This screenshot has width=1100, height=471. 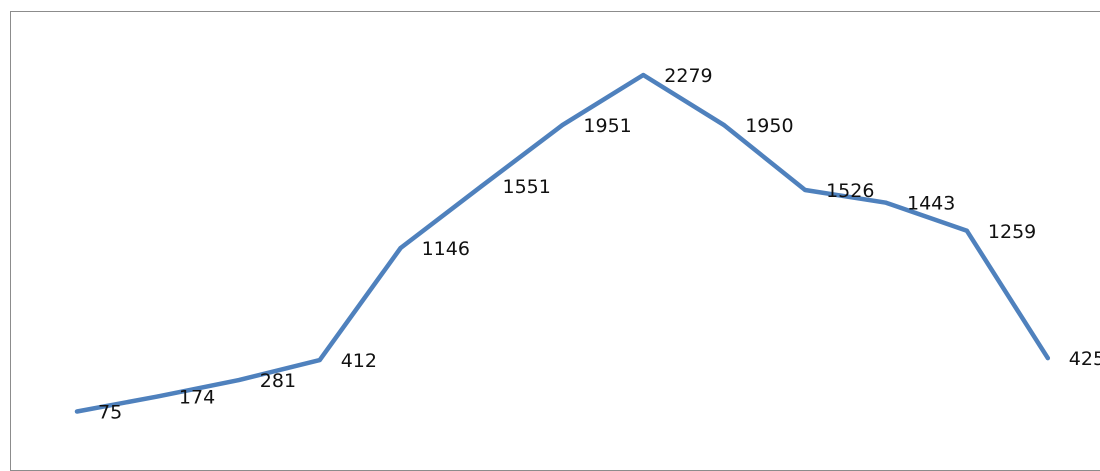 I want to click on data-label-10: 1443, so click(x=931, y=204).